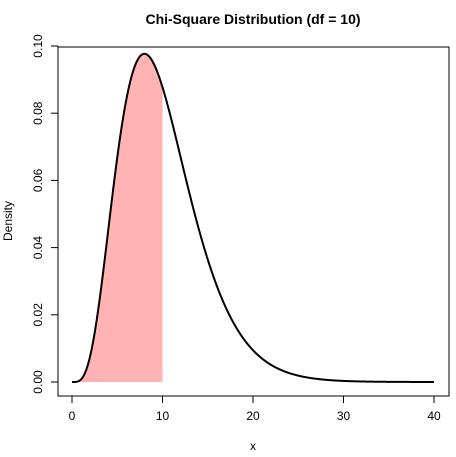 The width and height of the screenshot is (456, 457). I want to click on x-axis-label: x, so click(253, 446).